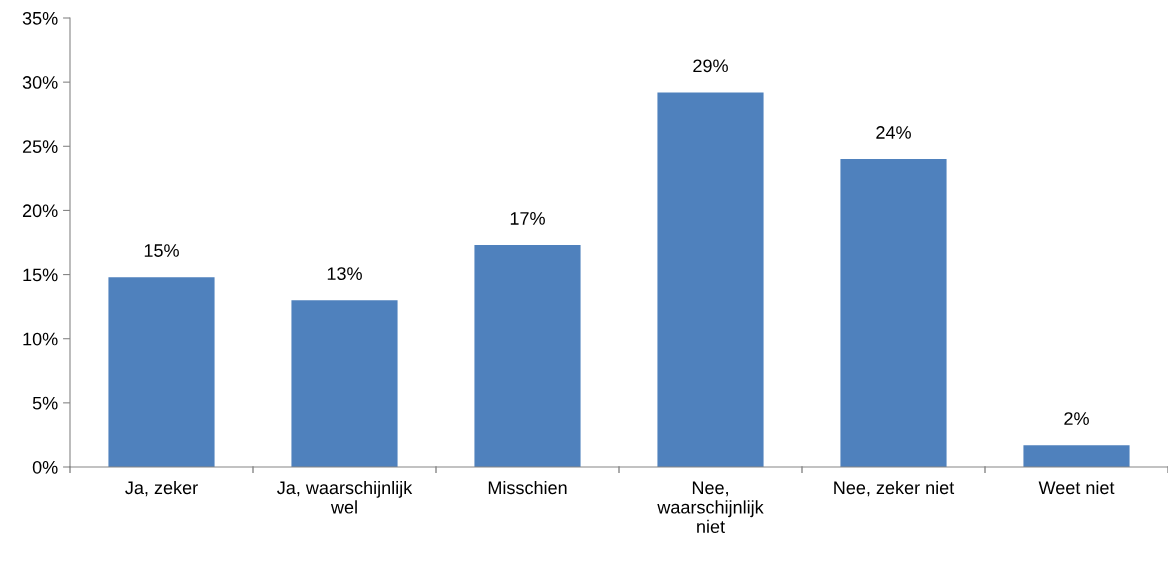 The image size is (1168, 581). I want to click on y-tick-label: 25%, so click(40, 147).